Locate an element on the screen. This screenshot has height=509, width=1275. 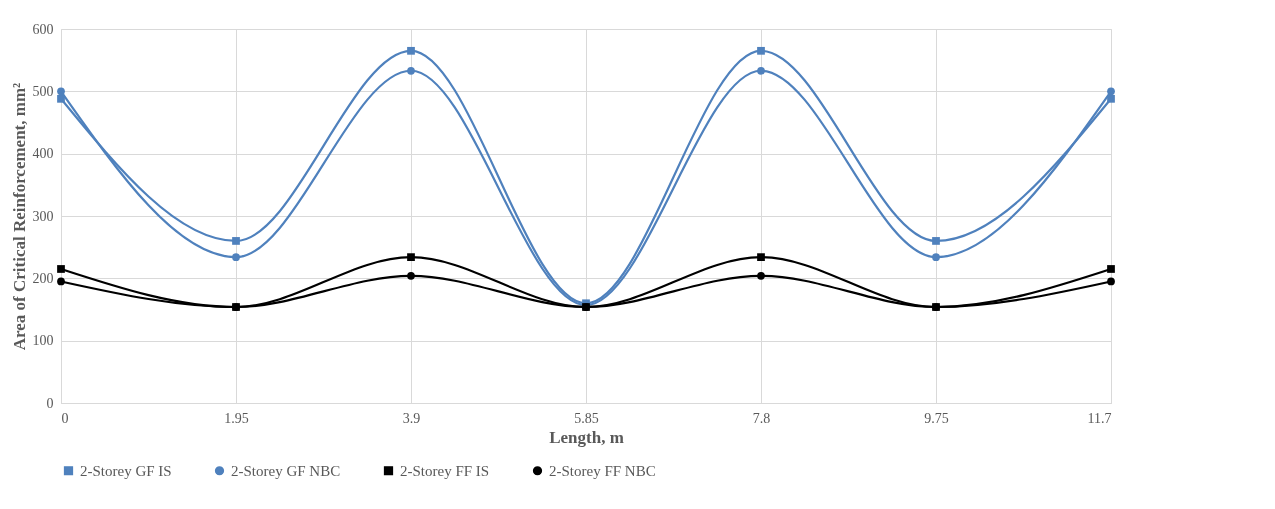
legend-label: 2-Storey GF NBC is located at coordinates (286, 470).